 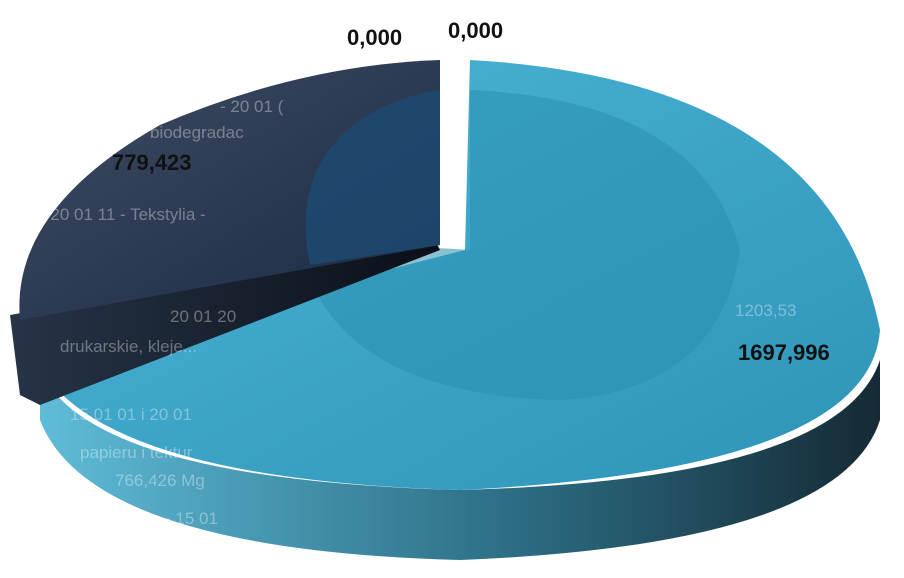 What do you see at coordinates (160, 480) in the screenshot?
I see `ghost-label: 766,426 Mg` at bounding box center [160, 480].